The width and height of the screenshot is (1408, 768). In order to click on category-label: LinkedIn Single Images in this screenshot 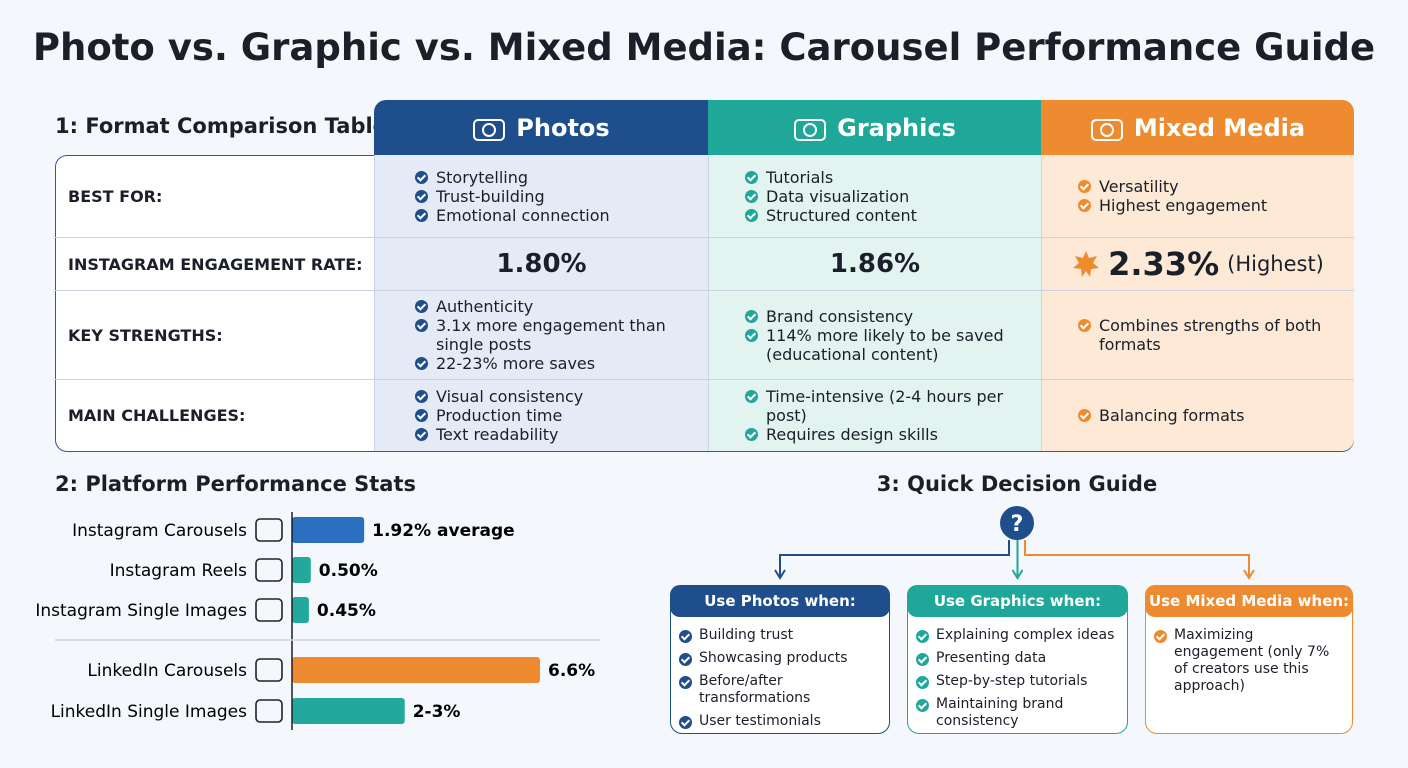, I will do `click(149, 712)`.